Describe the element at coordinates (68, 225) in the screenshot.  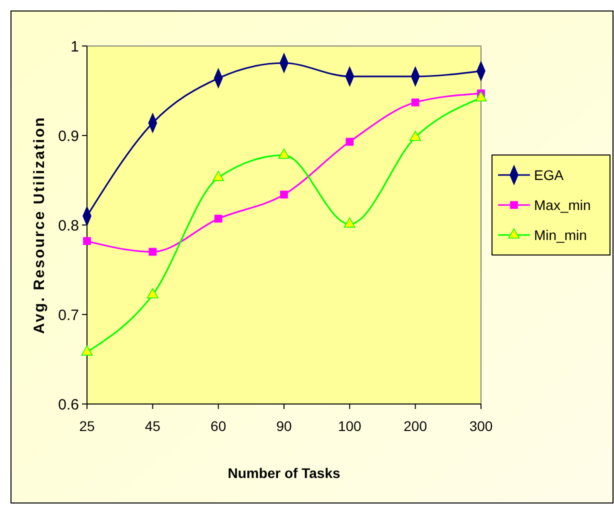
I see `y-tick-label: 0.8` at that location.